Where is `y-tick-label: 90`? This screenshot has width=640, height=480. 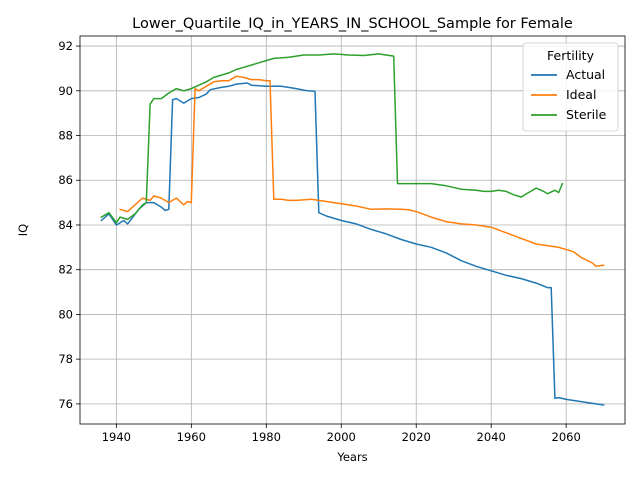 y-tick-label: 90 is located at coordinates (65, 91).